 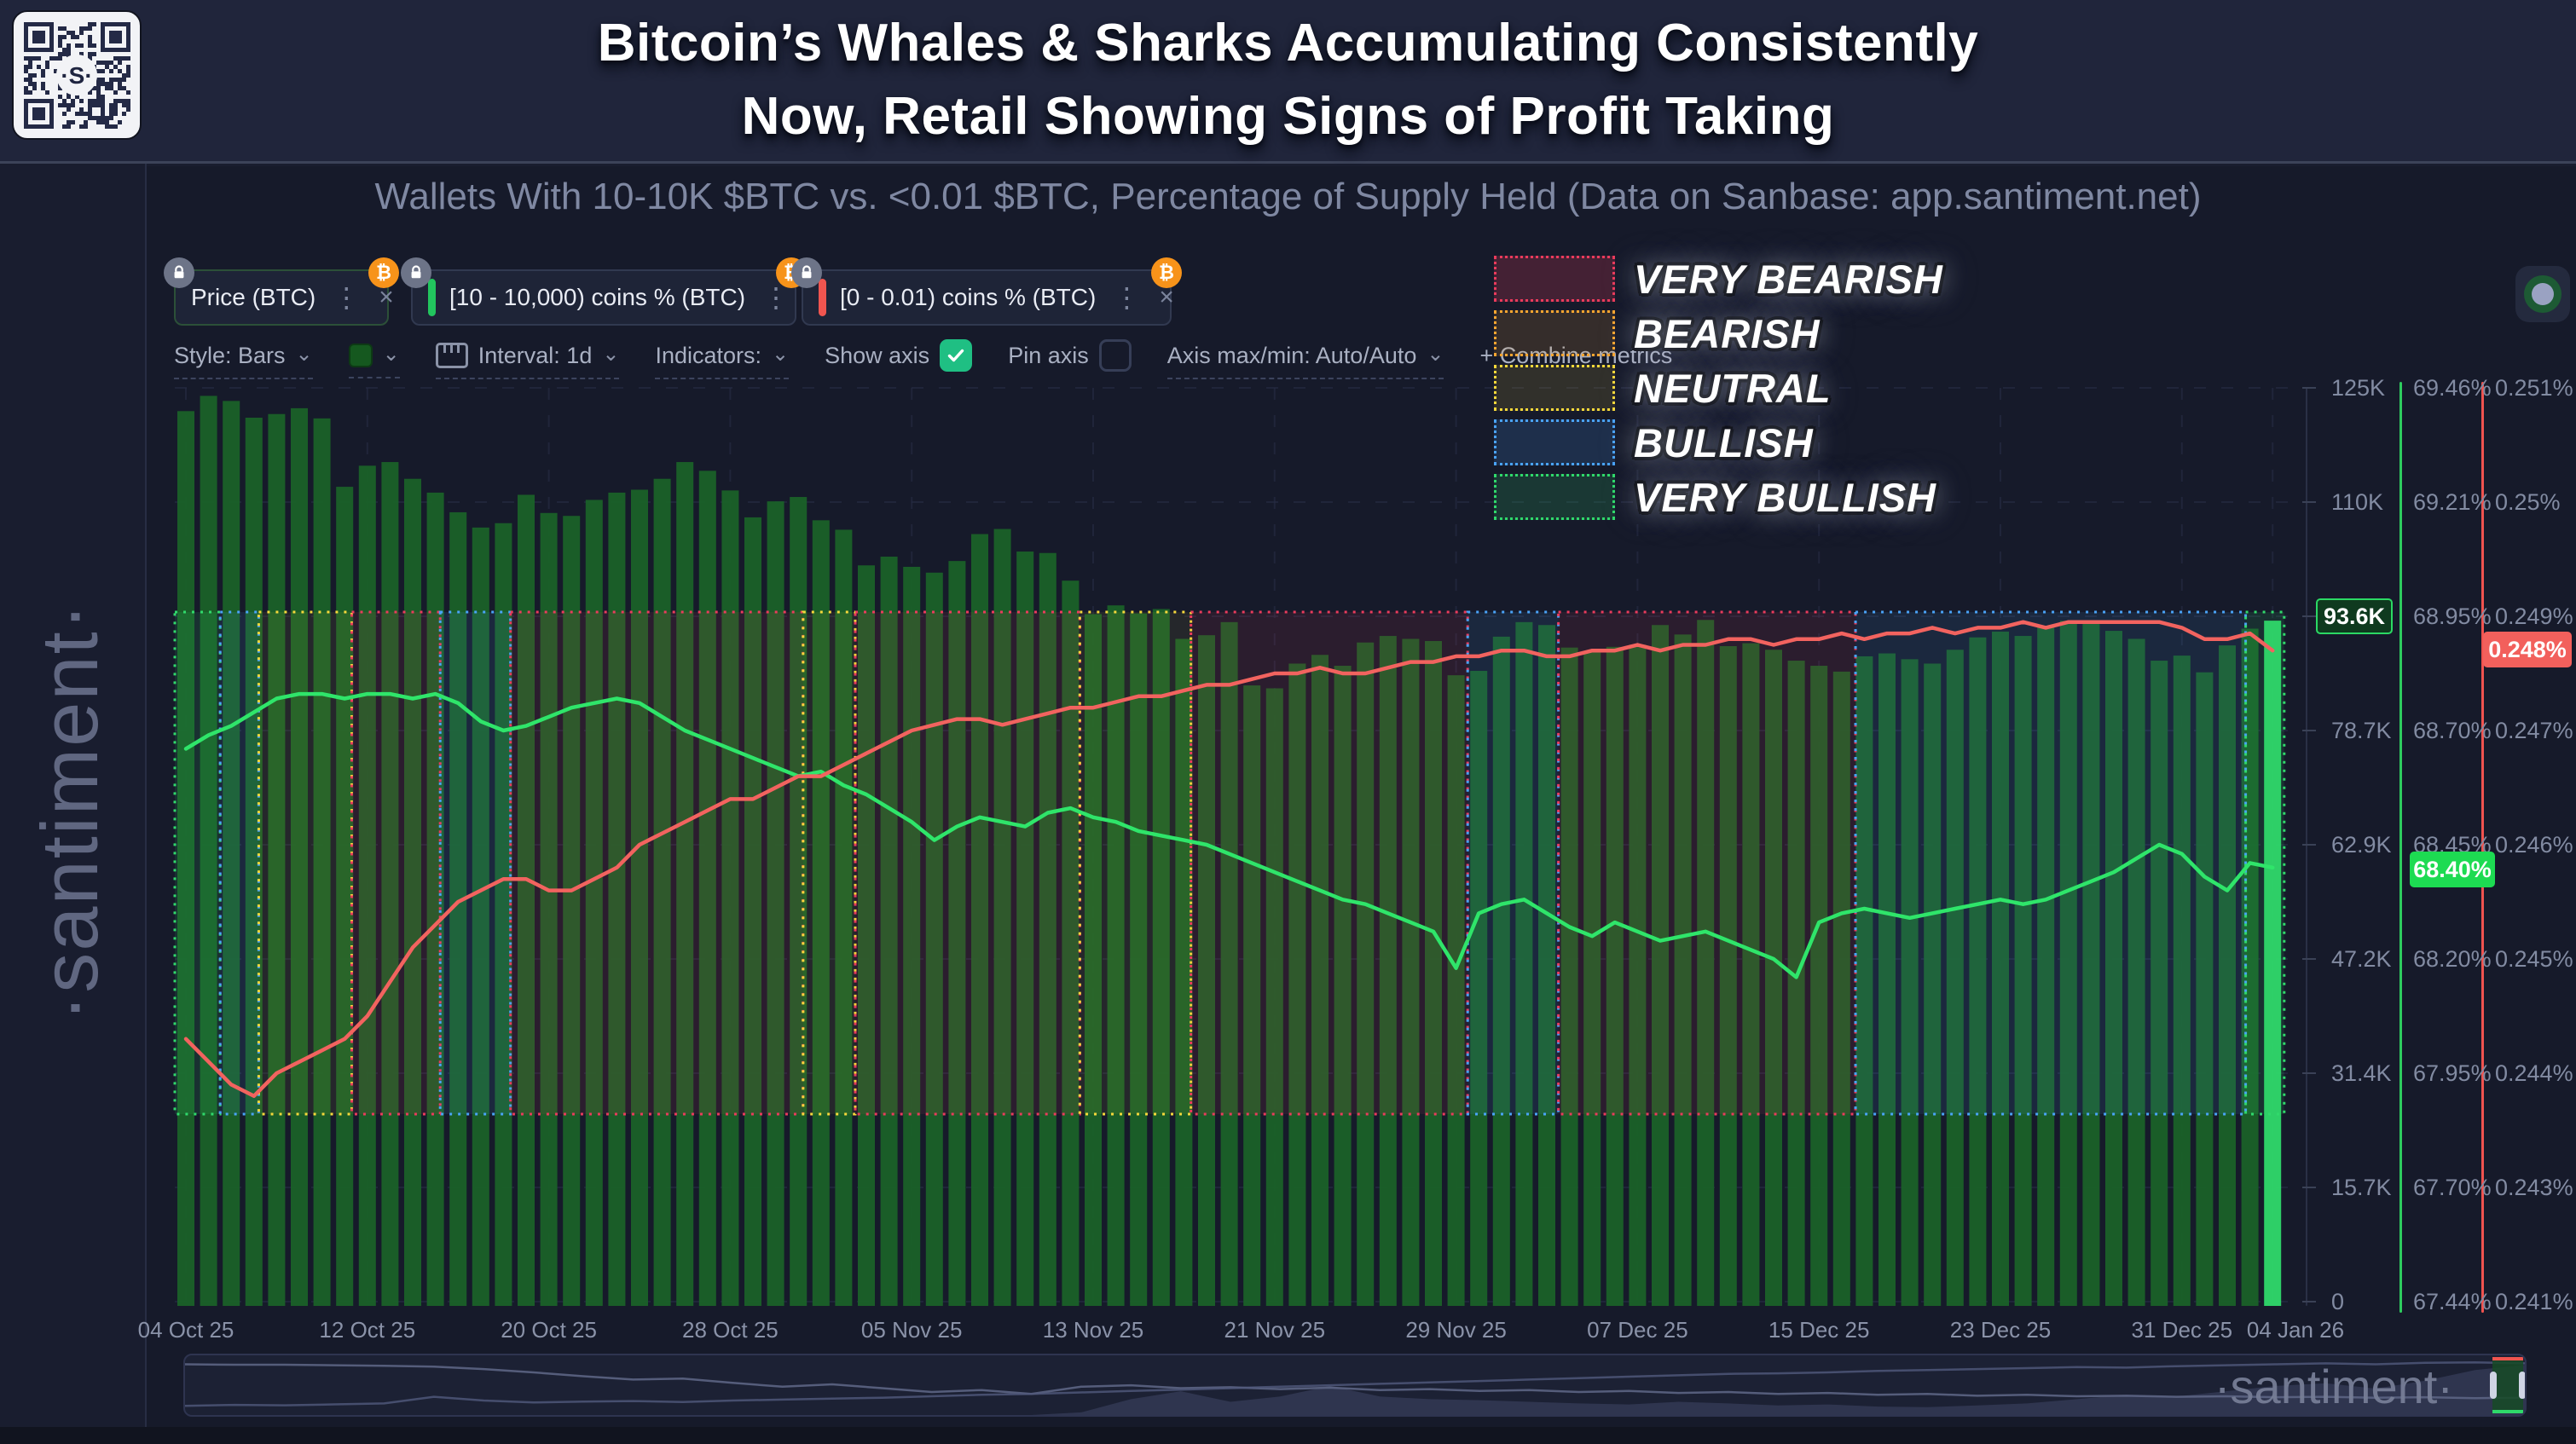 I want to click on retail-axis-label: 0.244%, so click(x=2534, y=1073).